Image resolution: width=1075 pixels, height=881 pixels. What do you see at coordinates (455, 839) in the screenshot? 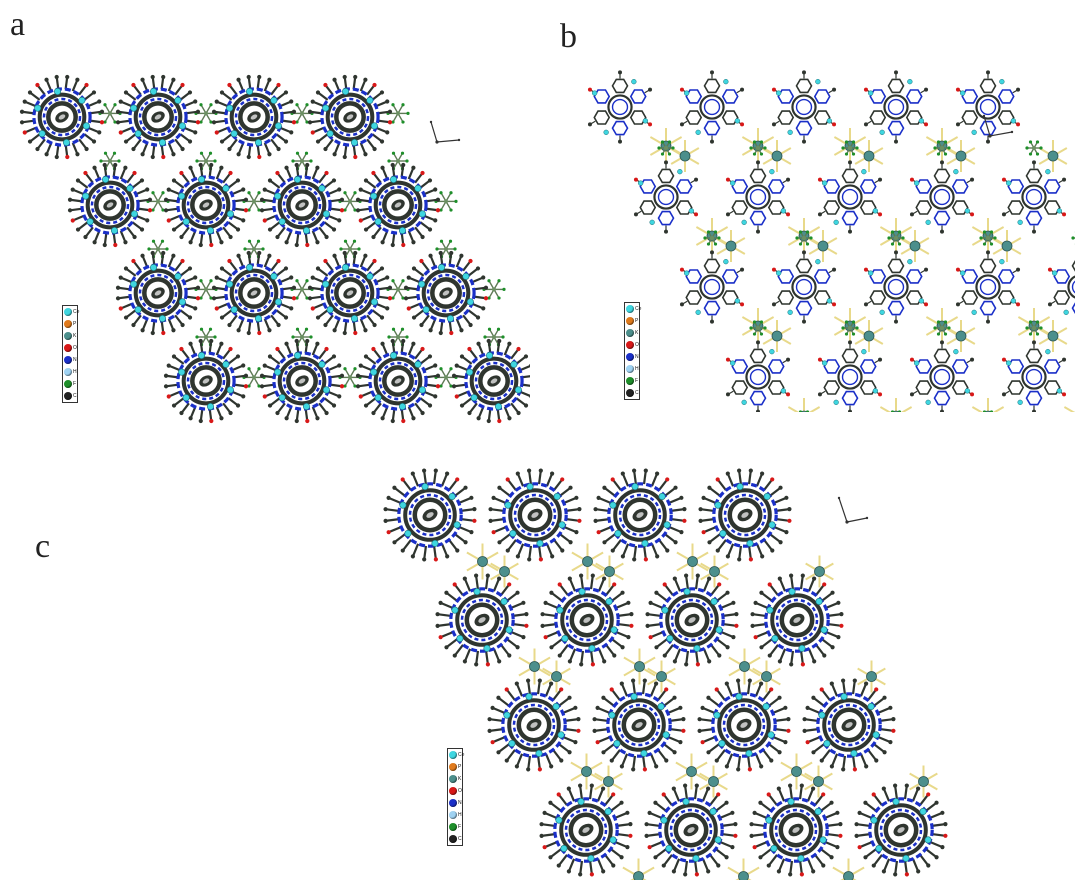
I see `legend-entry: C` at bounding box center [455, 839].